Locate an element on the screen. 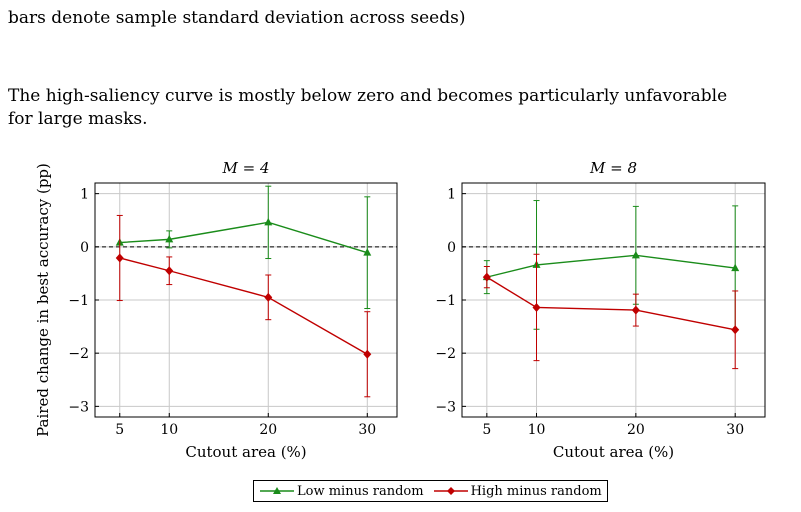 This screenshot has height=512, width=801. y-axis-label: Paired change in best accuracy (pp) is located at coordinates (43, 300).